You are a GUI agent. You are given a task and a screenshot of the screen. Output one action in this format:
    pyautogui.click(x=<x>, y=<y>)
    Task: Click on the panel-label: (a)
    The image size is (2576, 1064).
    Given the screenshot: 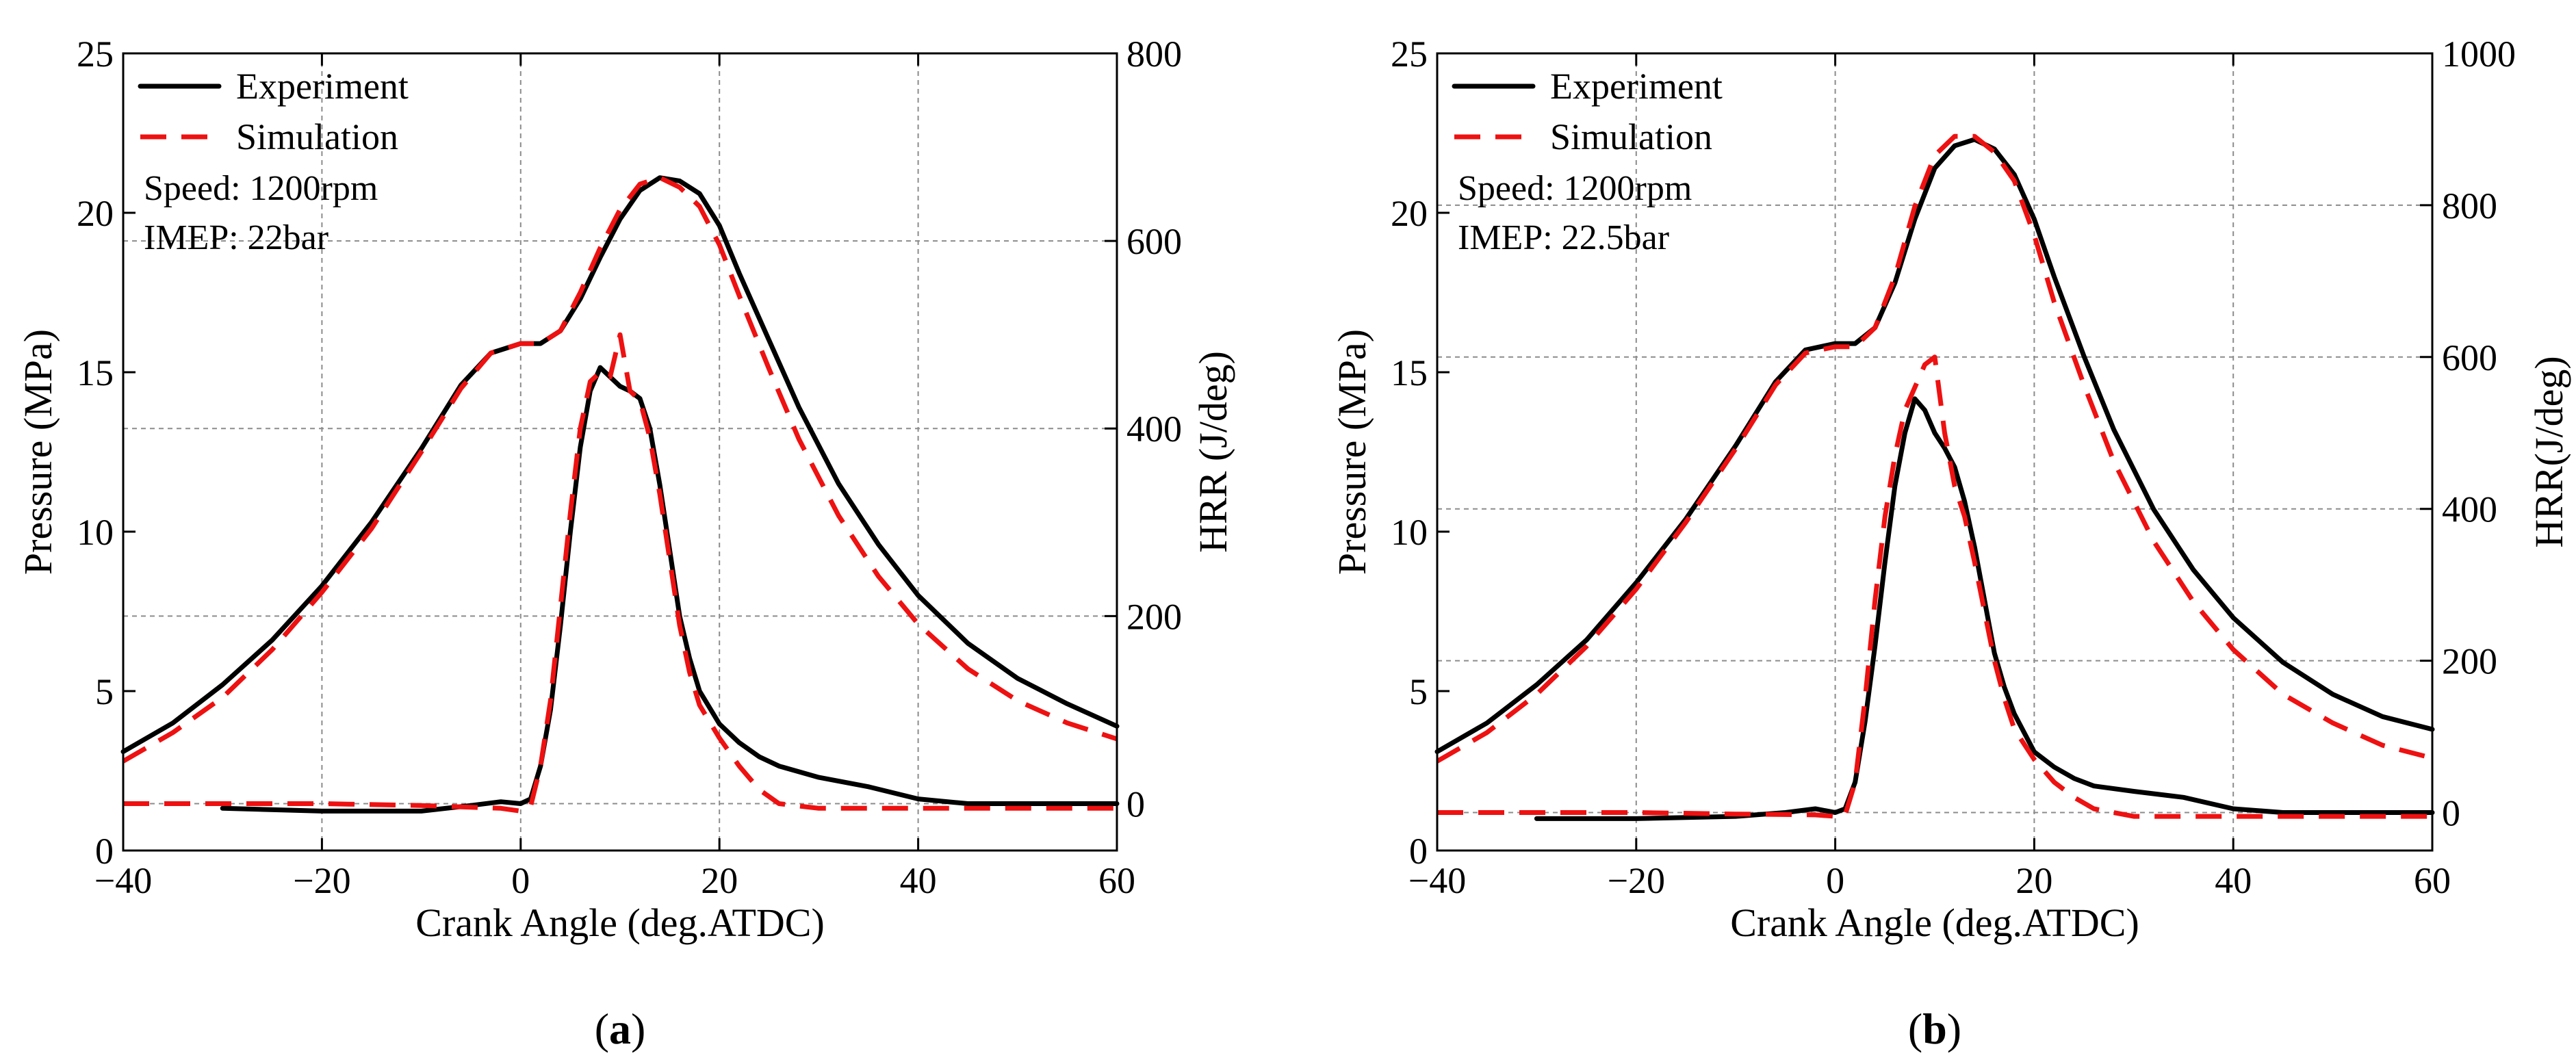 What is the action you would take?
    pyautogui.click(x=620, y=1028)
    